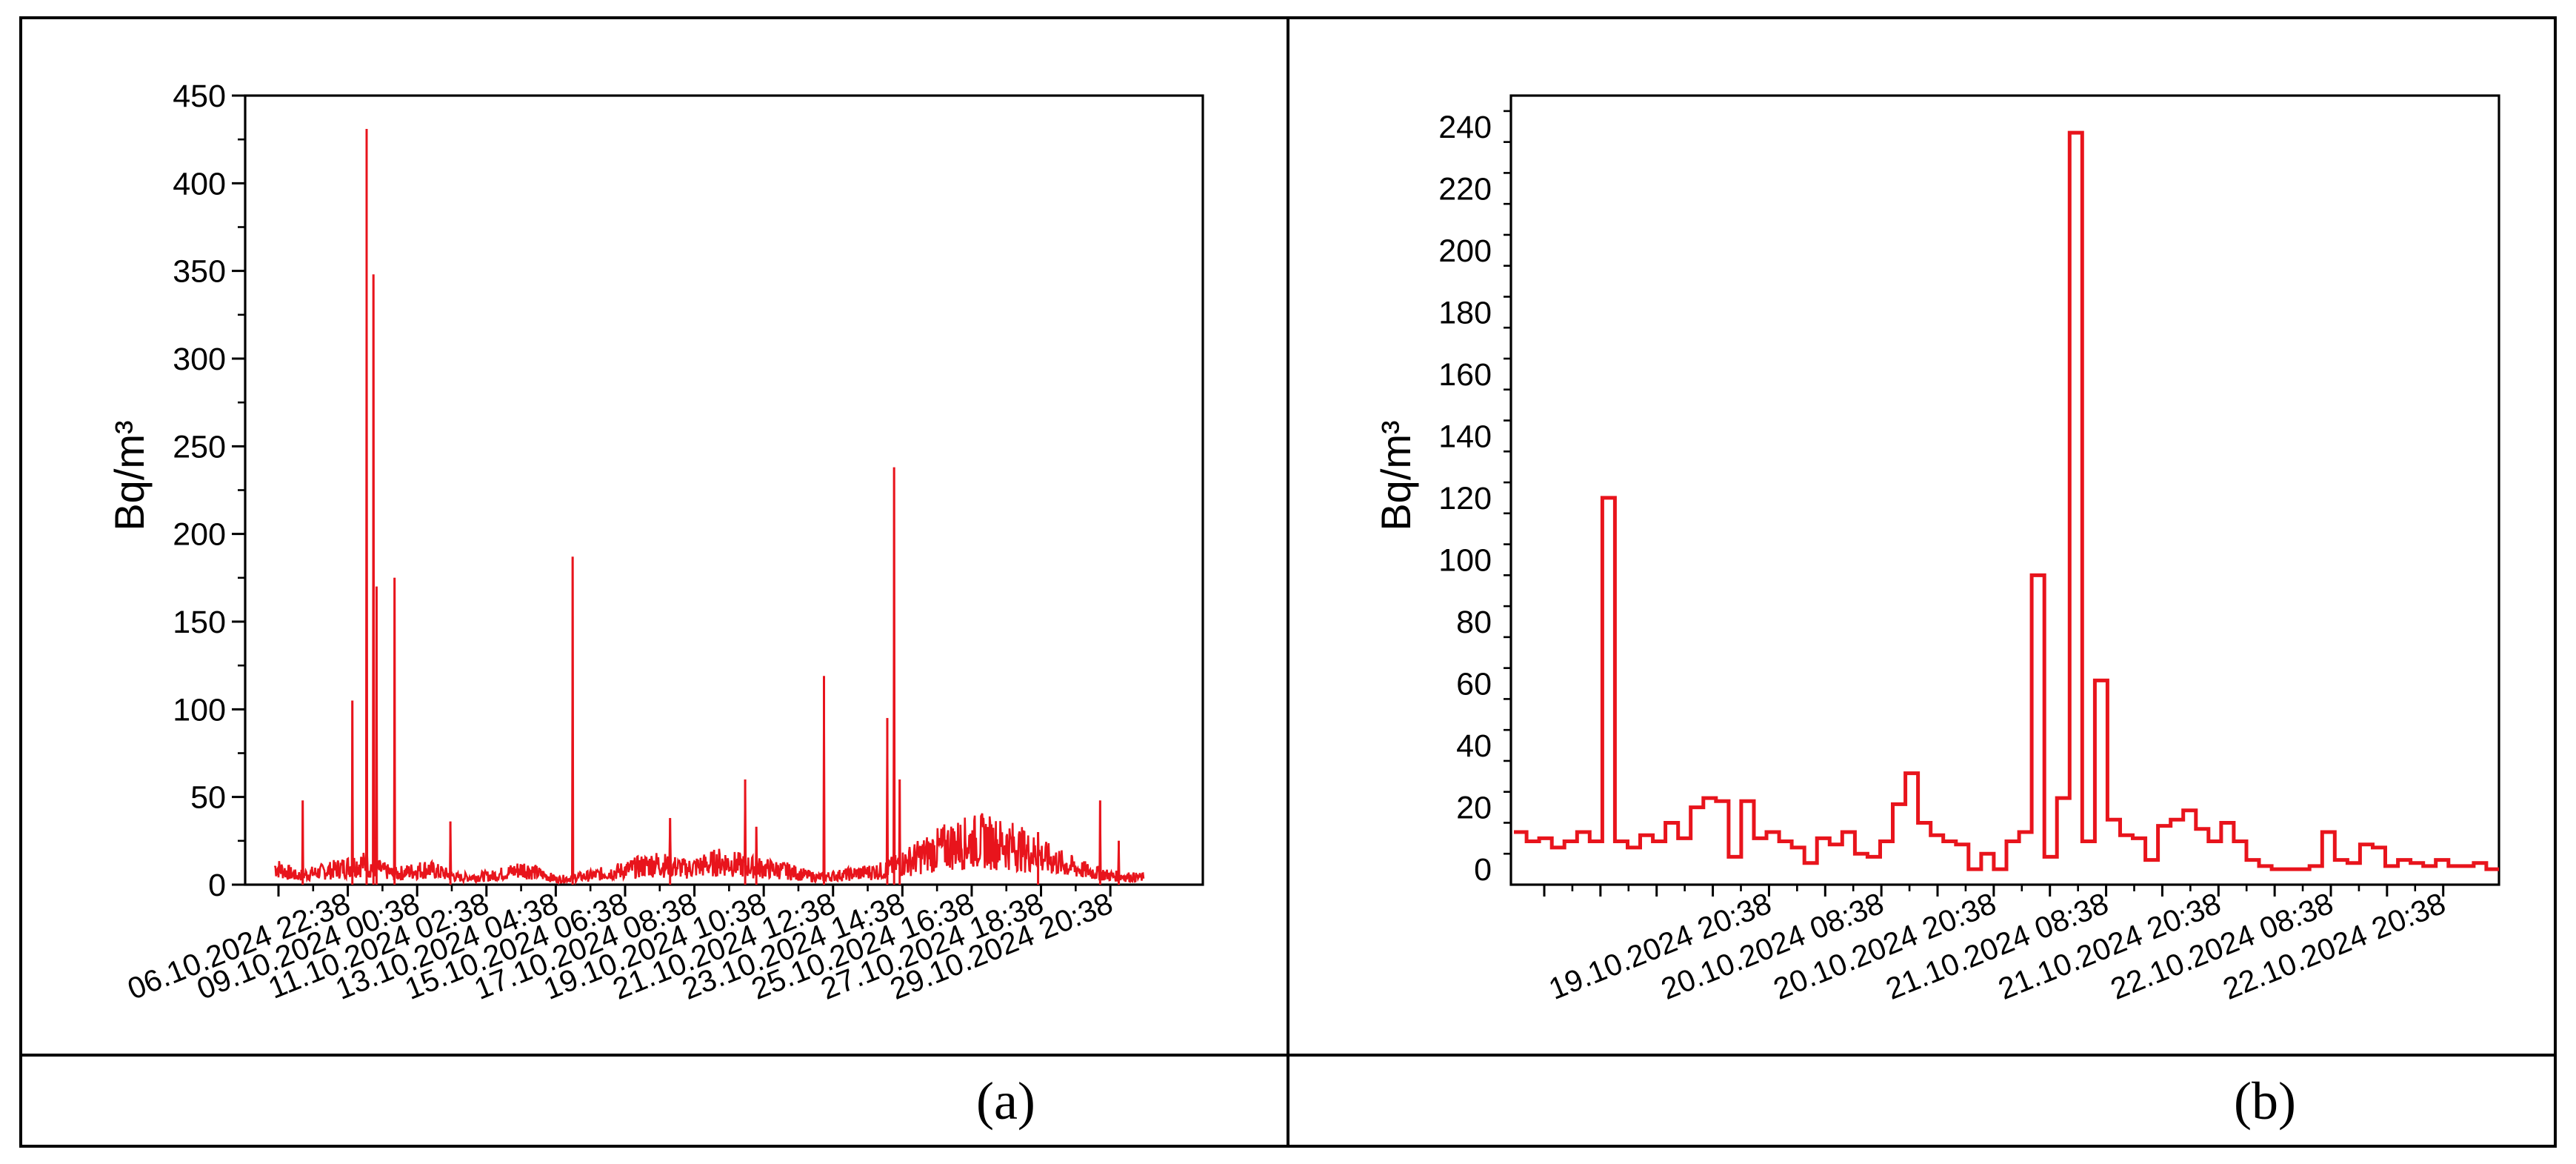  I want to click on y-tick-label: 240, so click(1465, 128).